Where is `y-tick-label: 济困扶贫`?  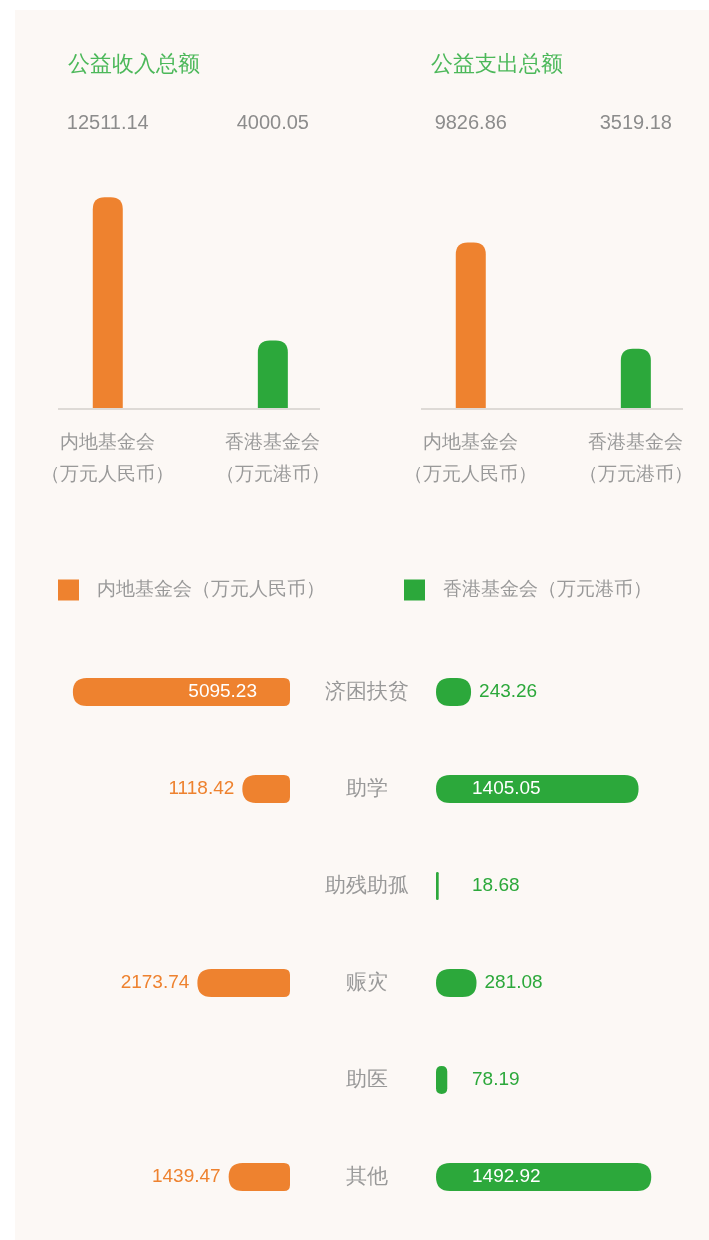 y-tick-label: 济困扶贫 is located at coordinates (367, 690).